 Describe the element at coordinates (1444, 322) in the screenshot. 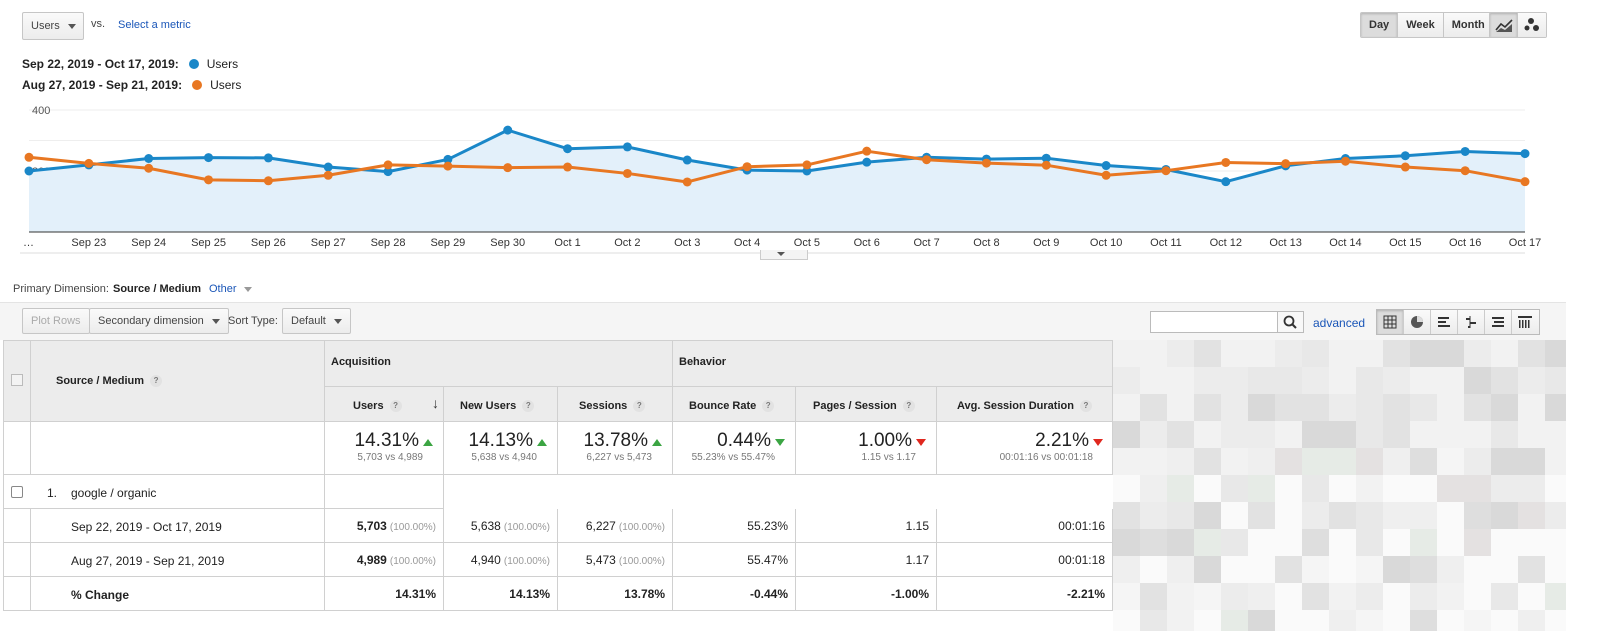

I see `performance-view-button` at that location.